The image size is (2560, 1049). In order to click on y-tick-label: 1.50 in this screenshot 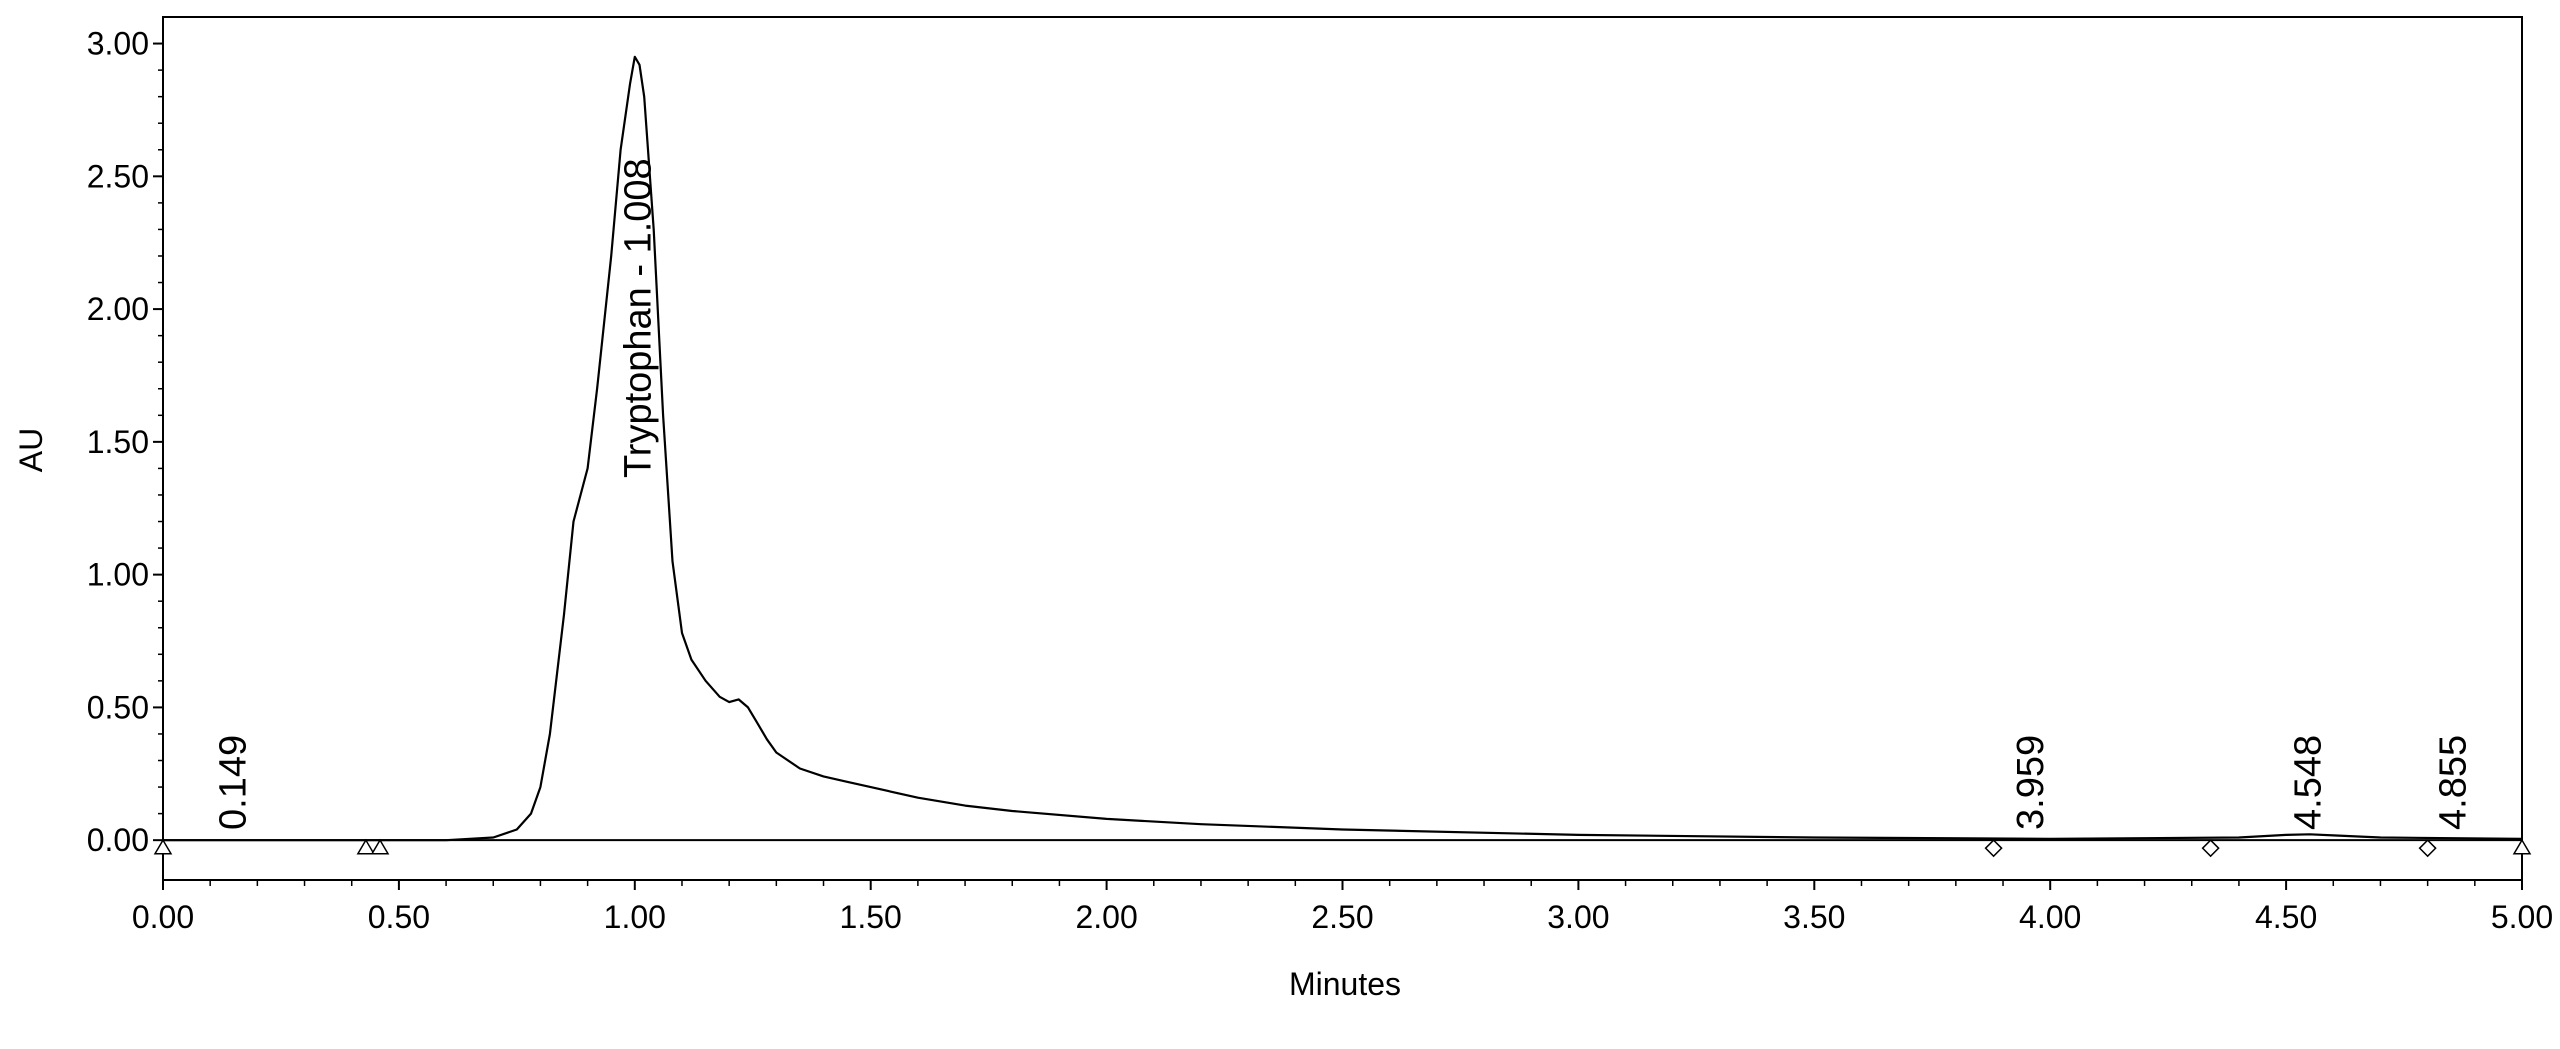, I will do `click(118, 442)`.